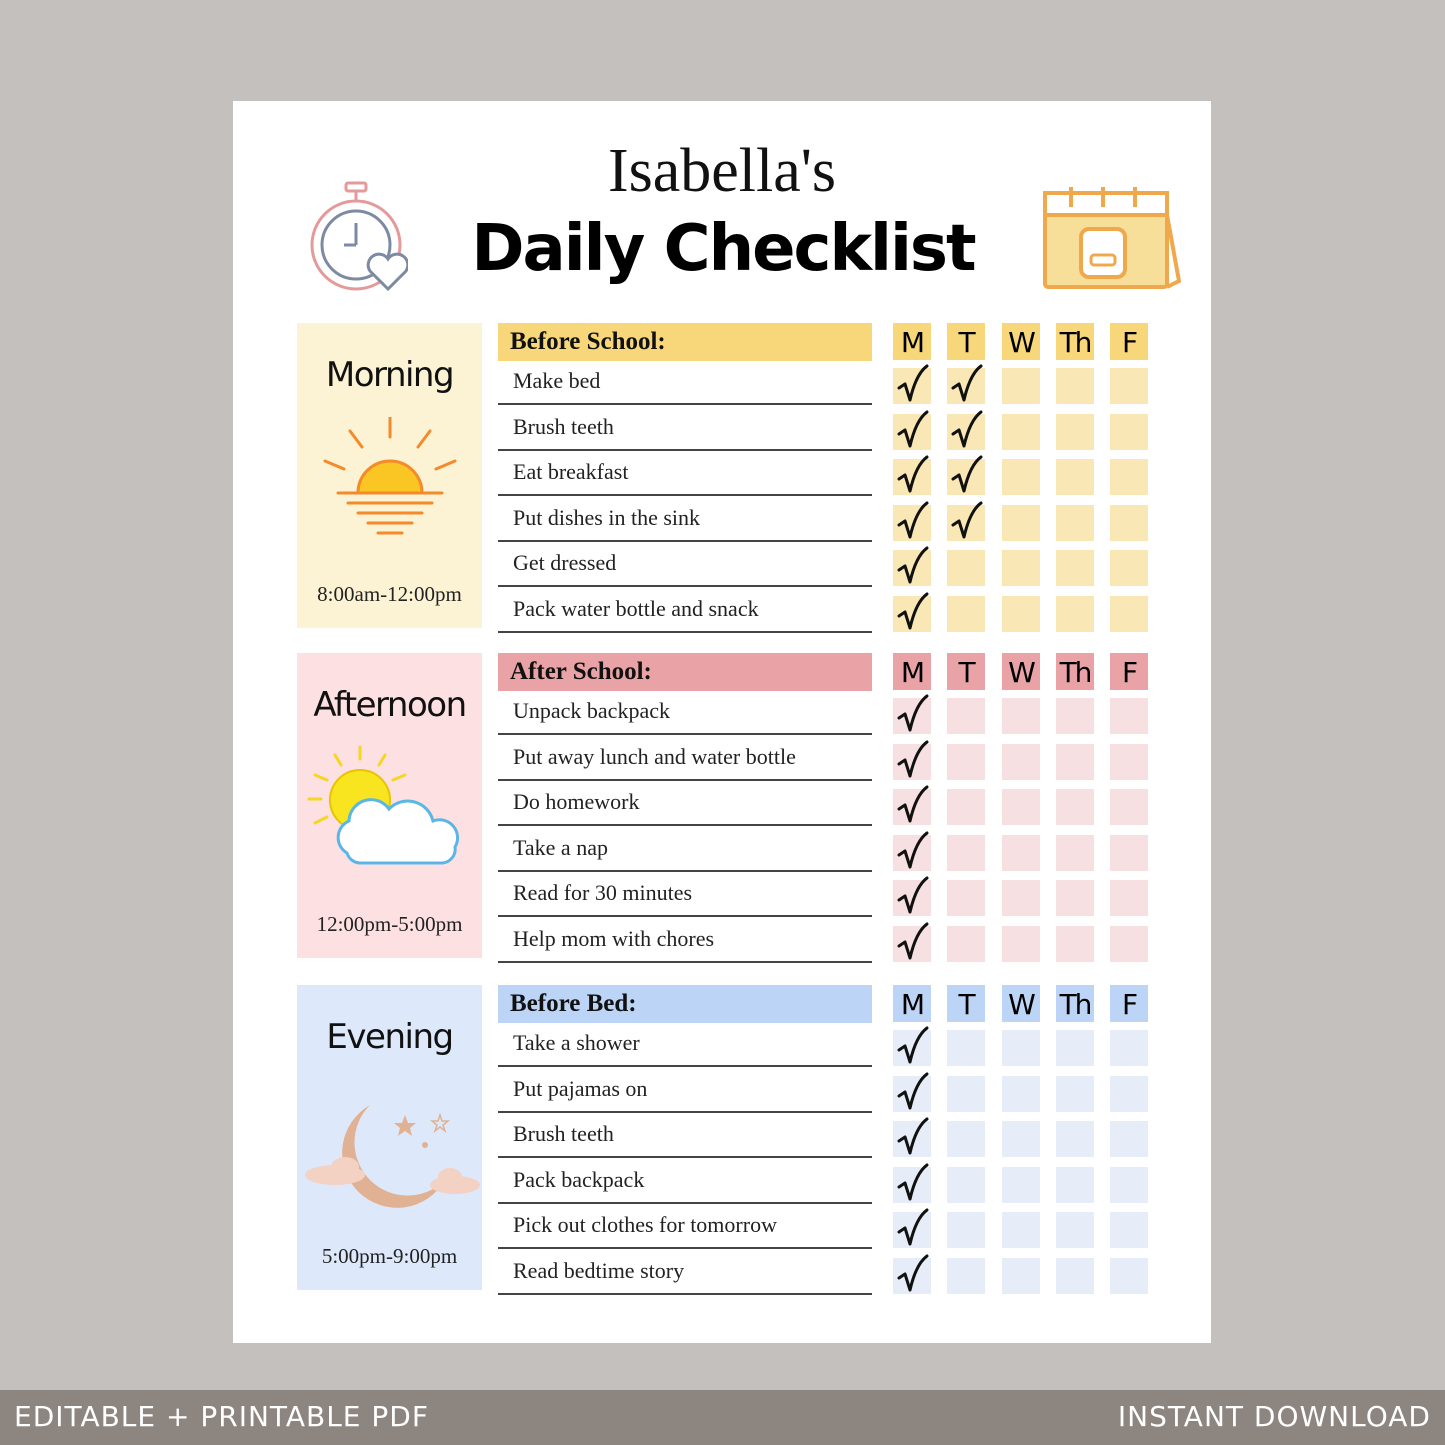 The height and width of the screenshot is (1445, 1445). I want to click on task-row: Take a shower, so click(685, 1044).